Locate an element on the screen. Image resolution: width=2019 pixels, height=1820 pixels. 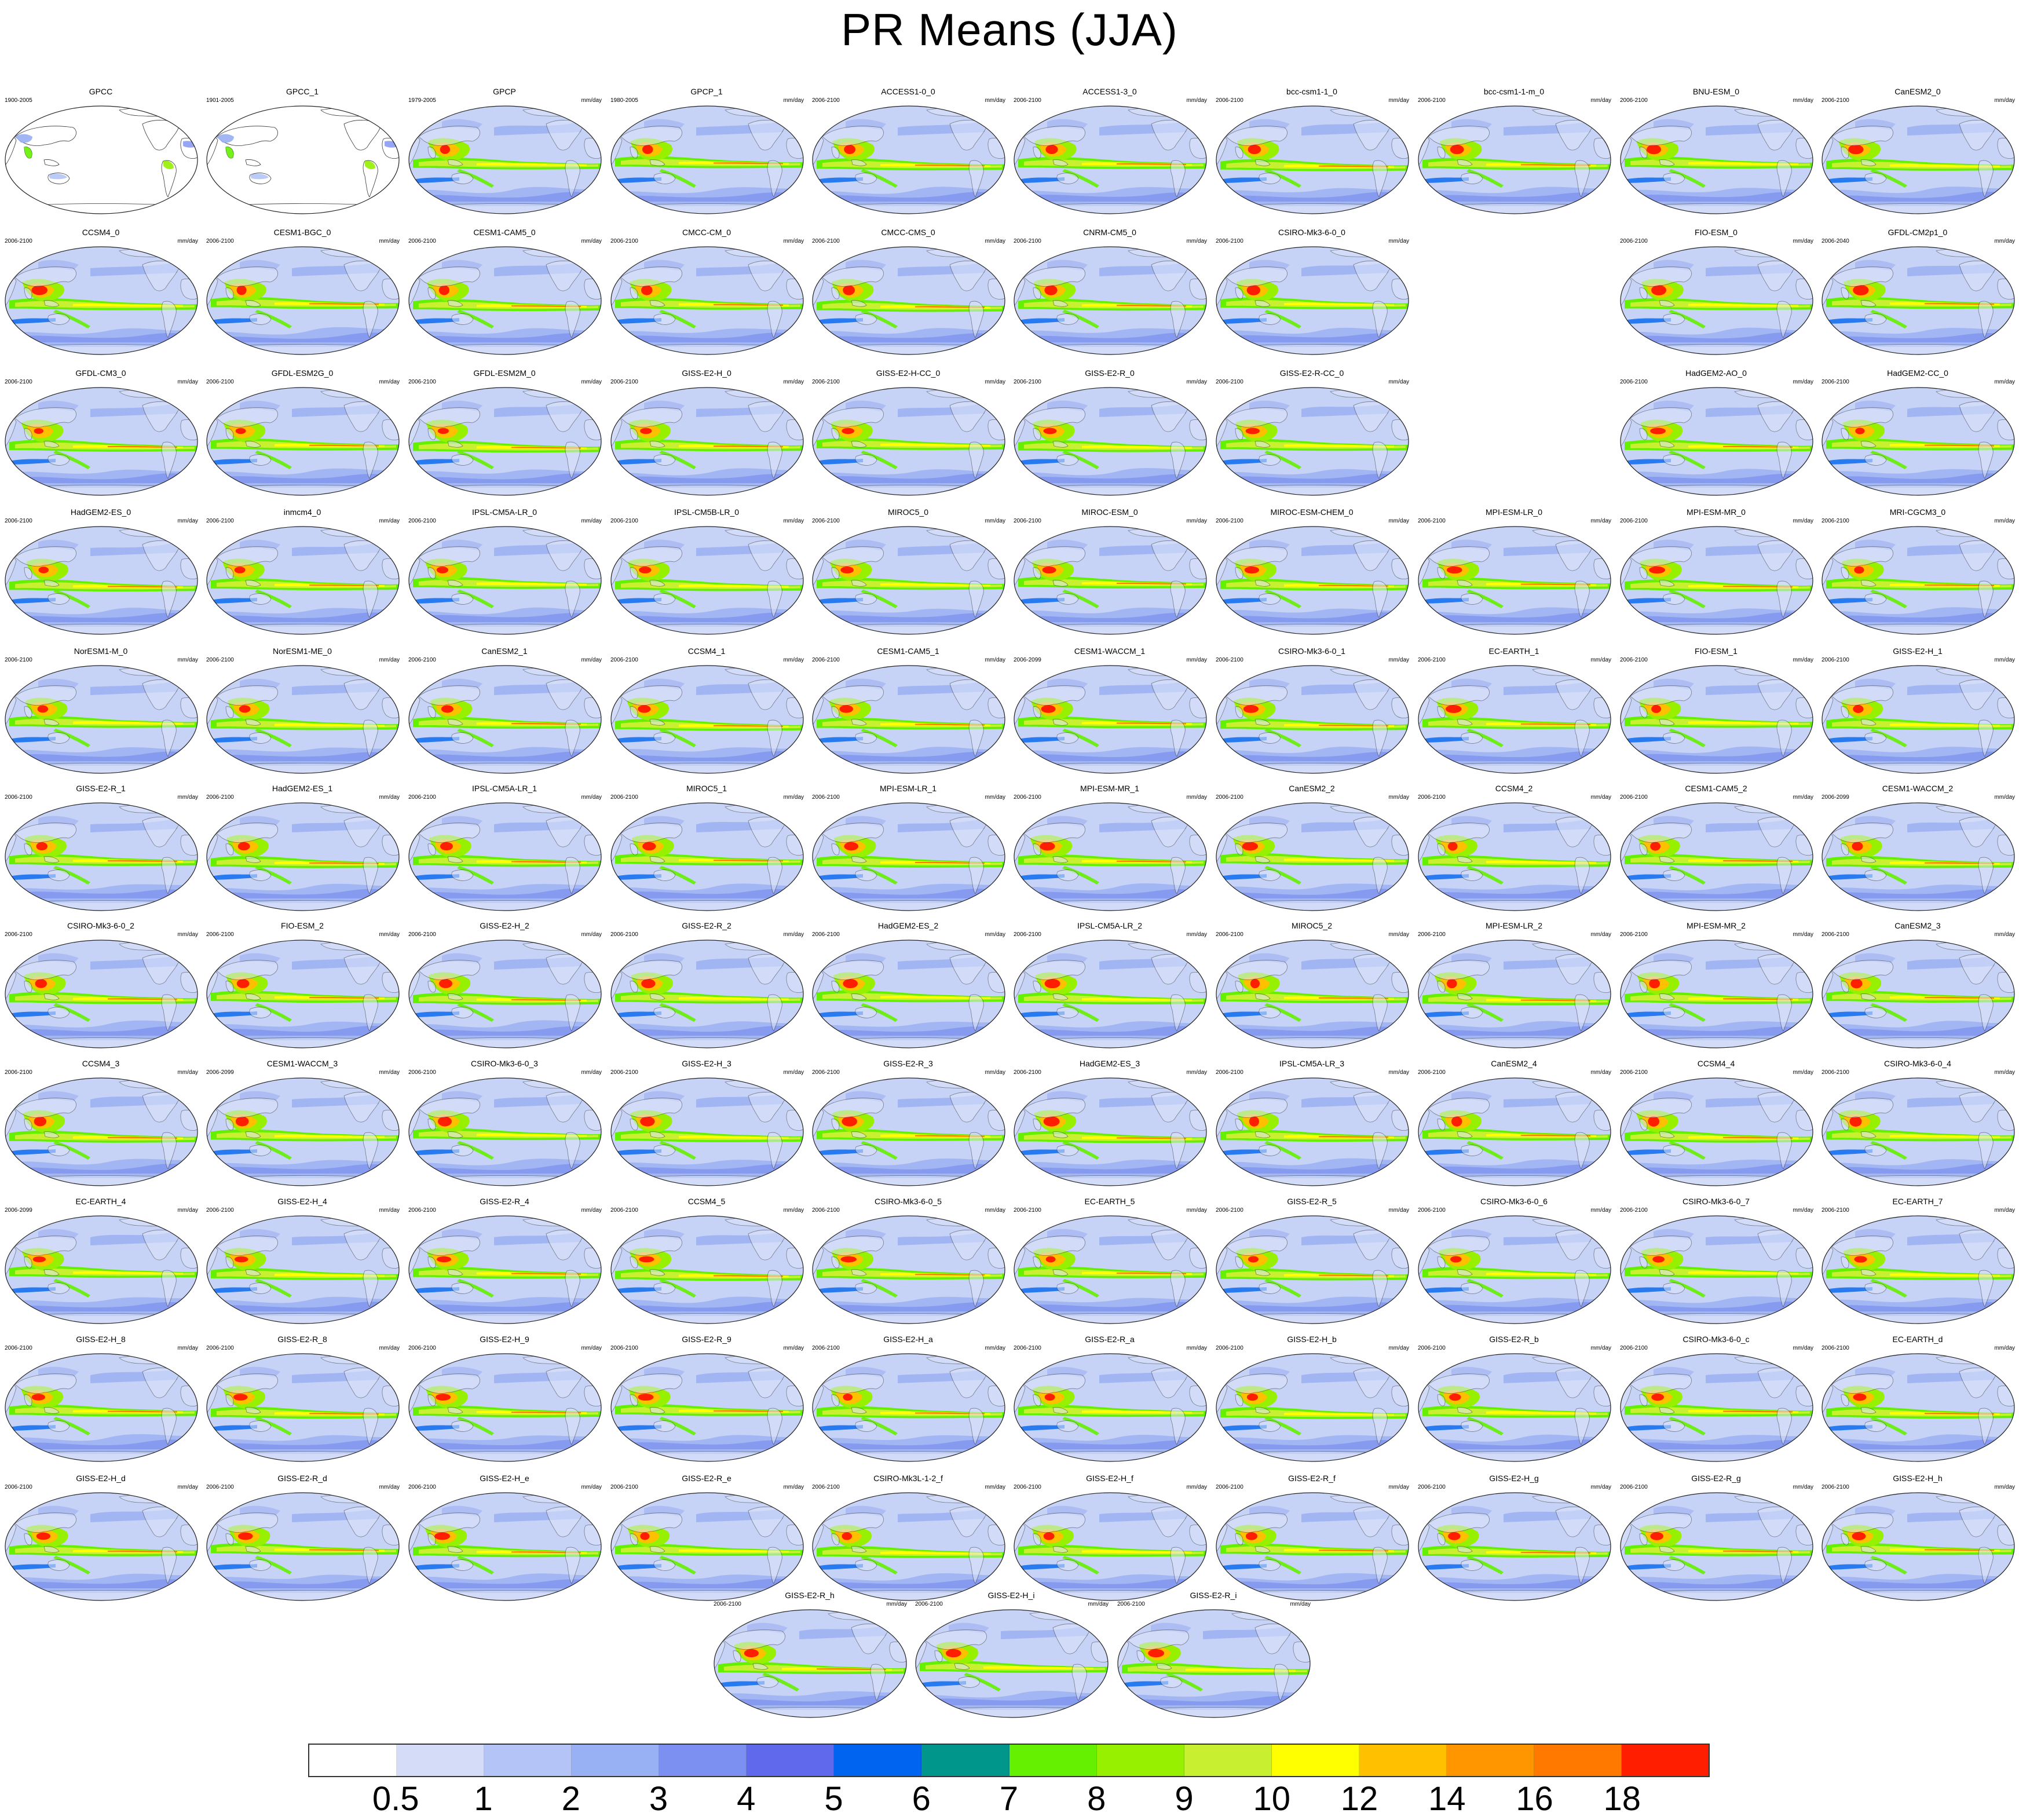
panel-title: CMCC-CMS_0 is located at coordinates (908, 232).